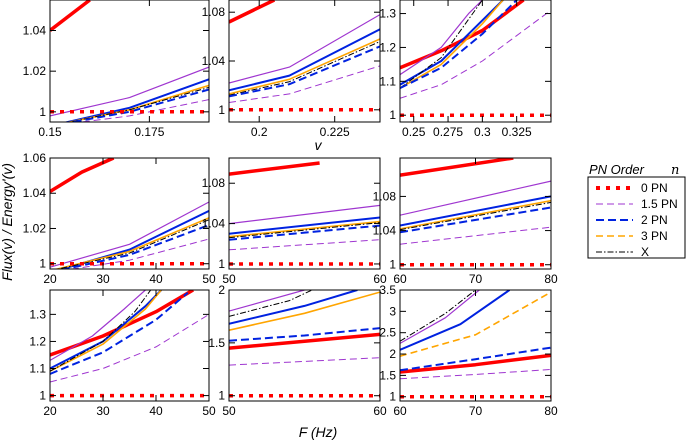 This screenshot has height=441, width=692. Describe the element at coordinates (318, 432) in the screenshot. I see `x-axis-label-bottom: F (Hz)` at that location.